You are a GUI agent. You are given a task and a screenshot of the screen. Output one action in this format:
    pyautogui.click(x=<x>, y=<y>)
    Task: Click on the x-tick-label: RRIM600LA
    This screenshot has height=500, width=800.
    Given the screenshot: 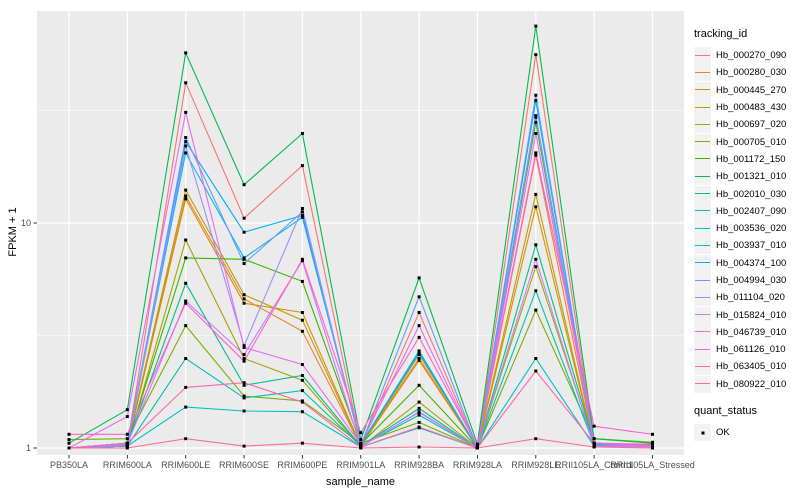 What is the action you would take?
    pyautogui.click(x=127, y=465)
    